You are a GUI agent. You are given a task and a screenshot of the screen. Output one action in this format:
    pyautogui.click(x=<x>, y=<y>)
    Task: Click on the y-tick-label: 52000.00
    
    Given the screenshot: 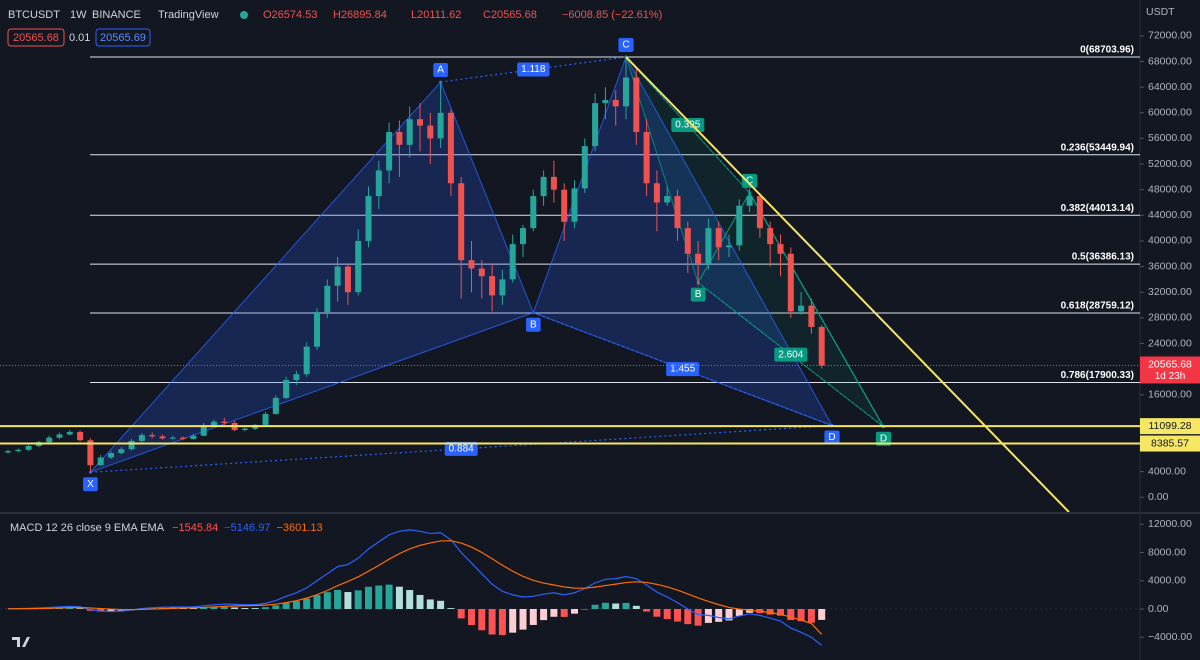 What is the action you would take?
    pyautogui.click(x=1170, y=164)
    